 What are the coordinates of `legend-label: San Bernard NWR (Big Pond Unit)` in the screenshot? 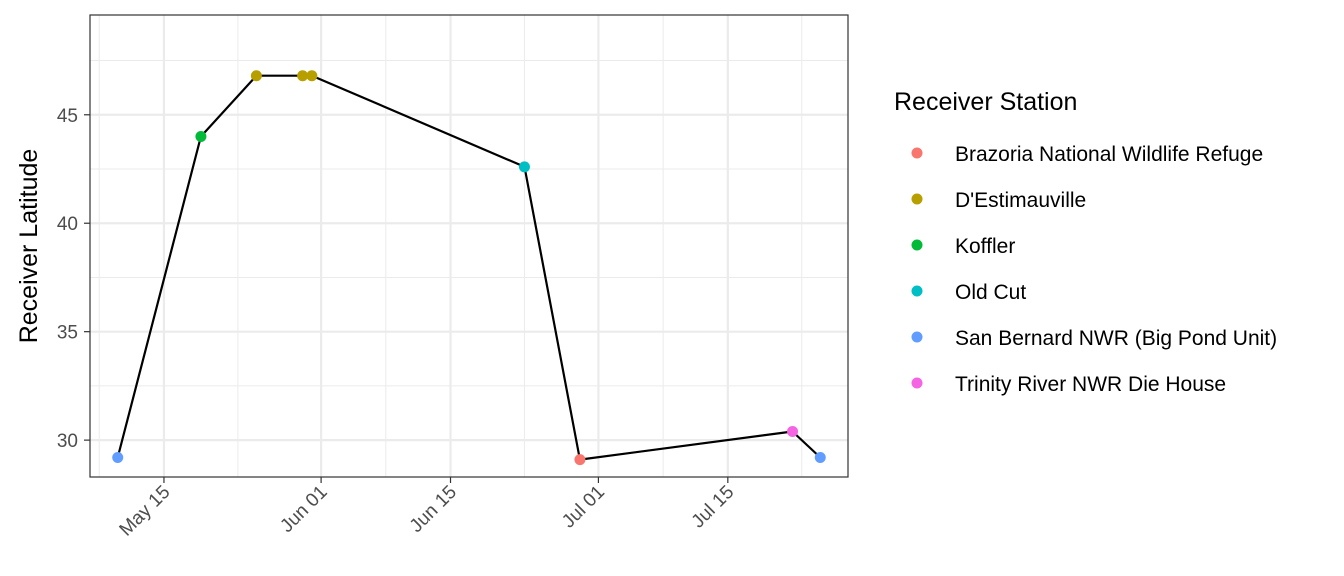 It's located at (1116, 338).